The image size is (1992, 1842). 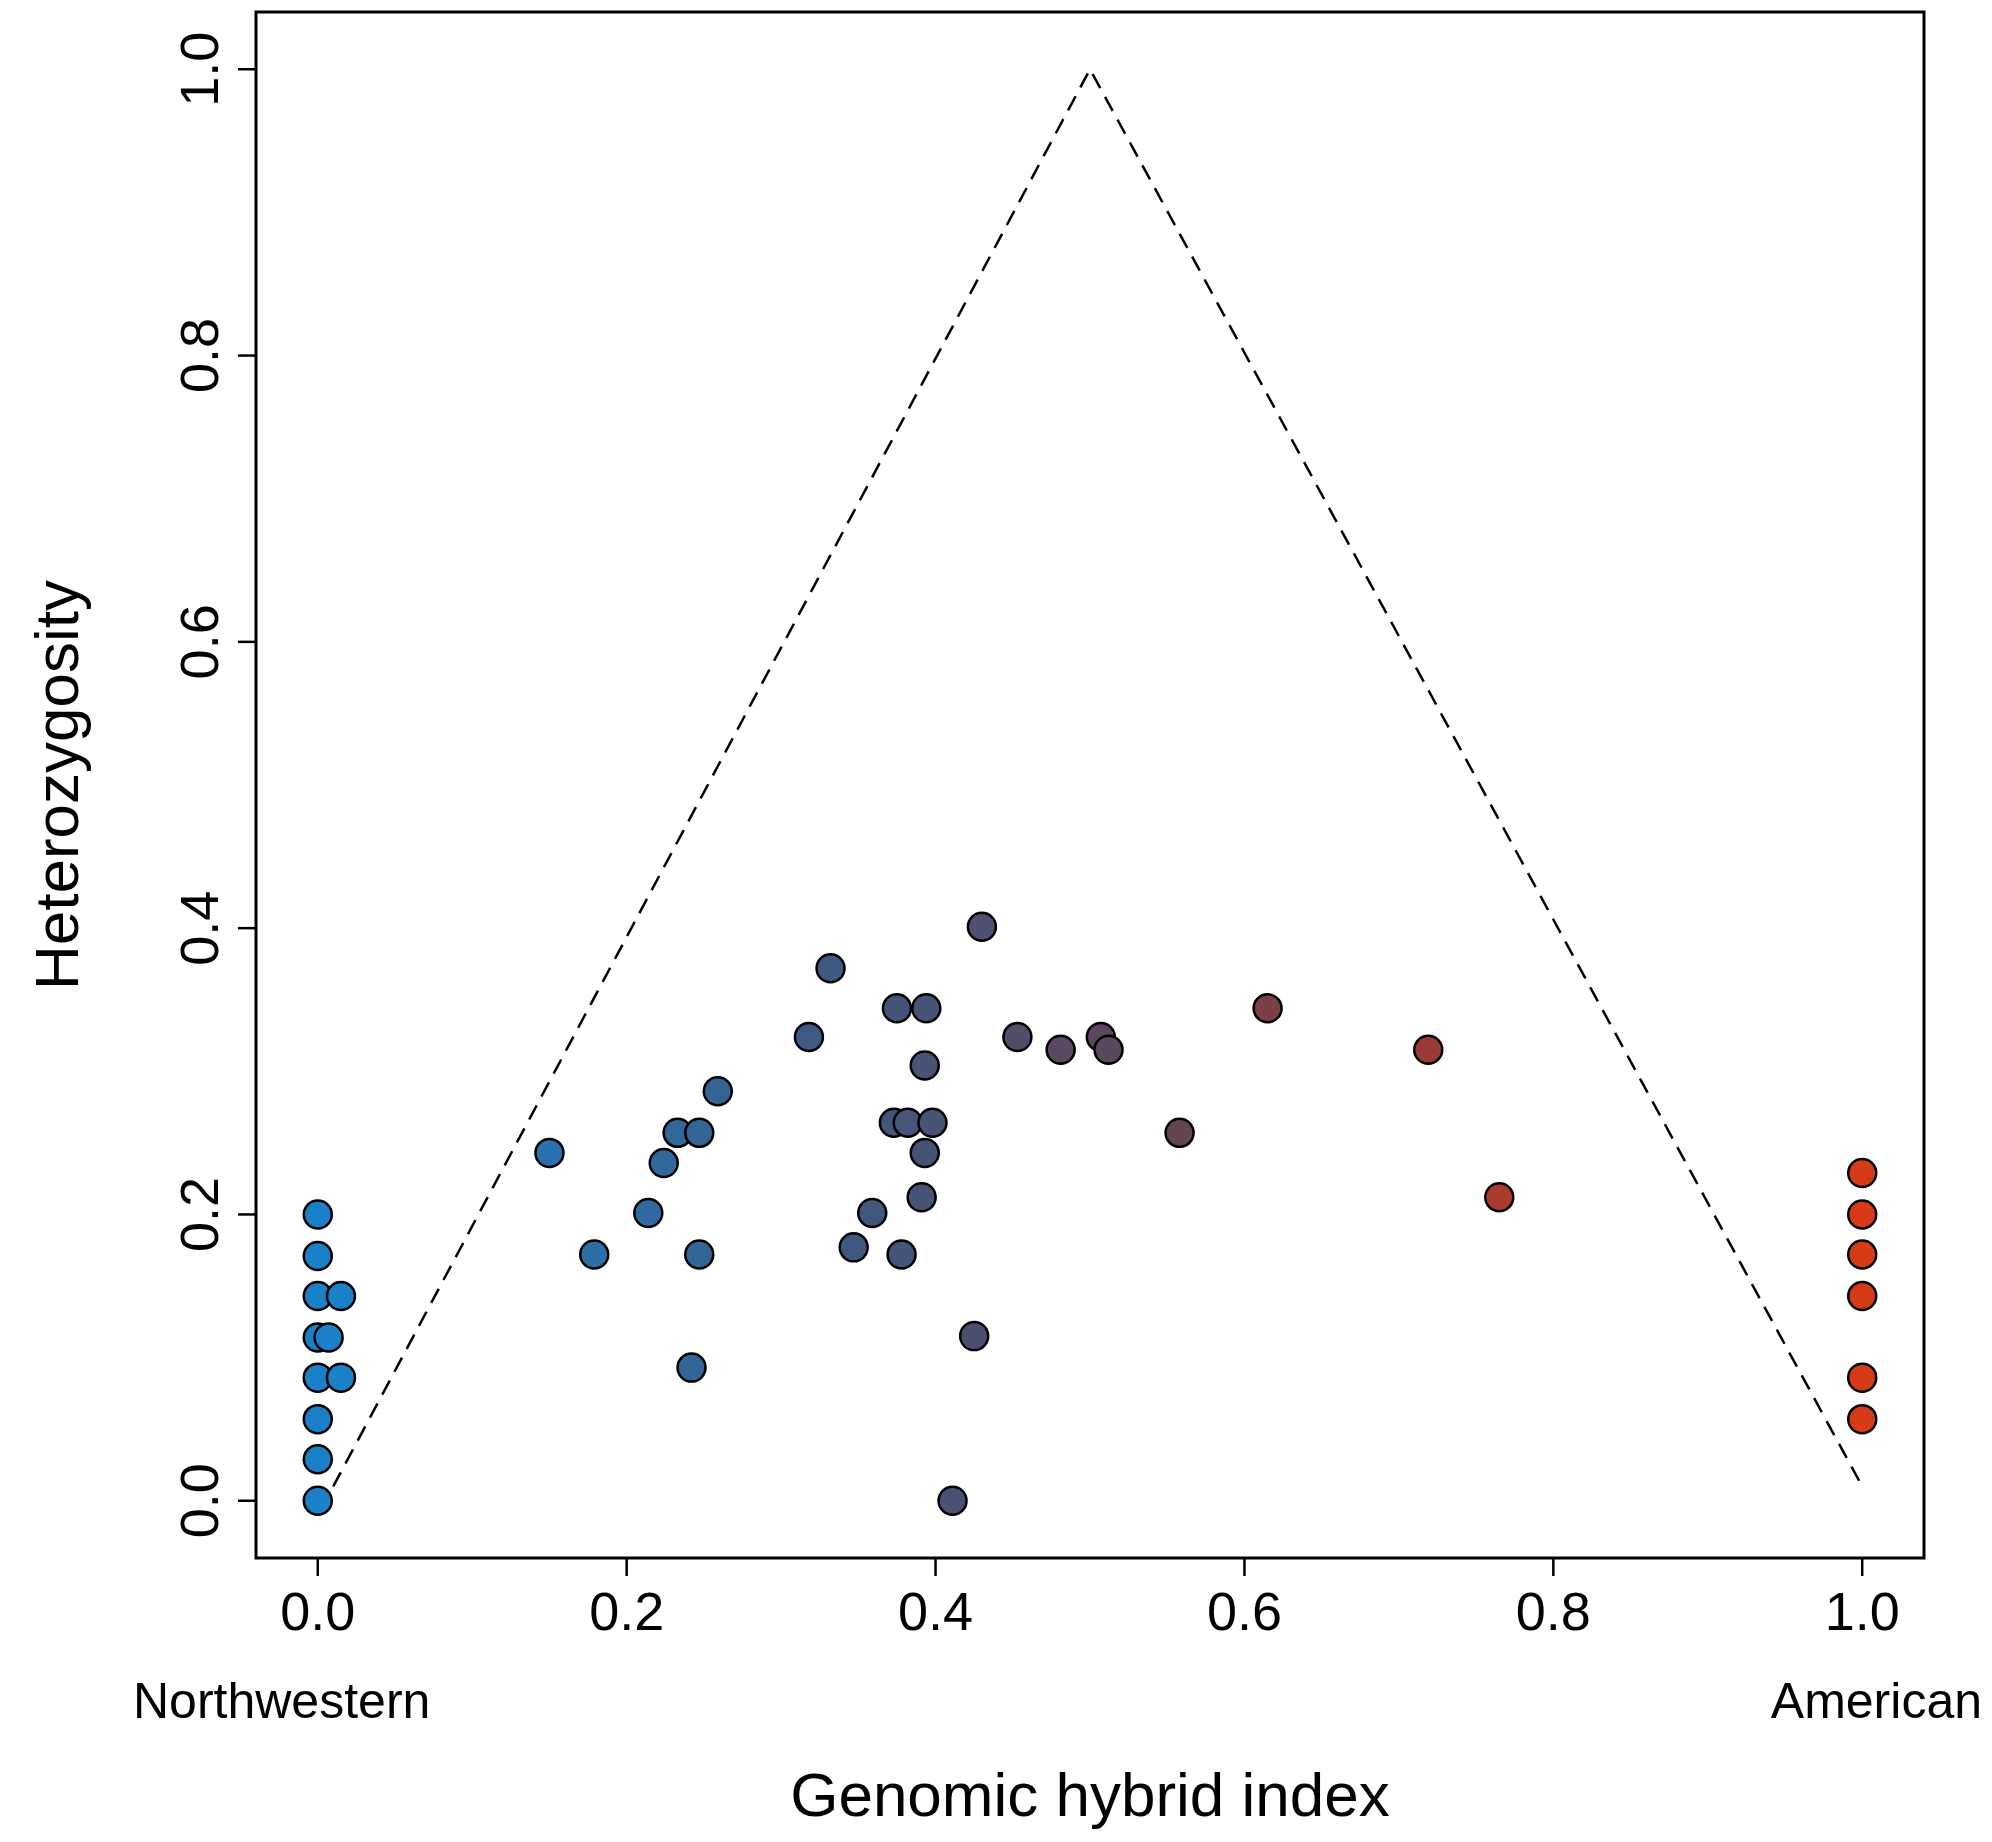 What do you see at coordinates (1876, 1701) in the screenshot?
I see `text: American` at bounding box center [1876, 1701].